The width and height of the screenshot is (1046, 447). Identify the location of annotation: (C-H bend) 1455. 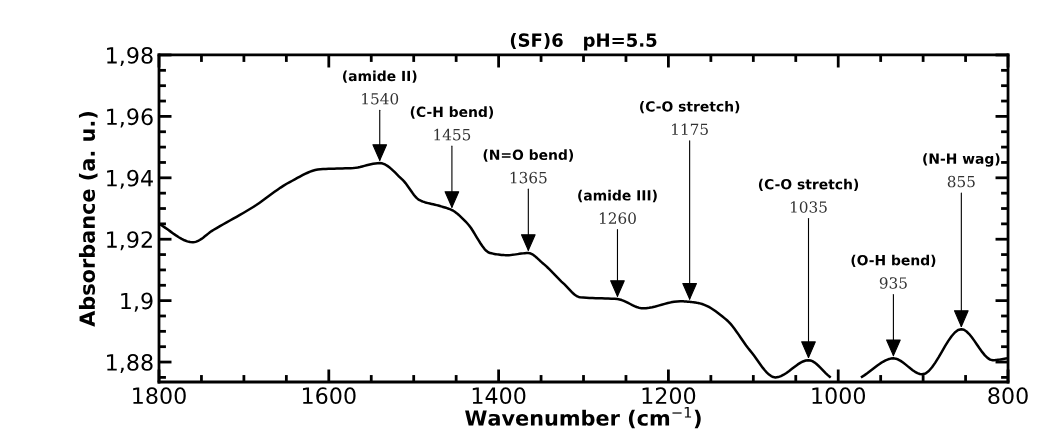
(452, 123).